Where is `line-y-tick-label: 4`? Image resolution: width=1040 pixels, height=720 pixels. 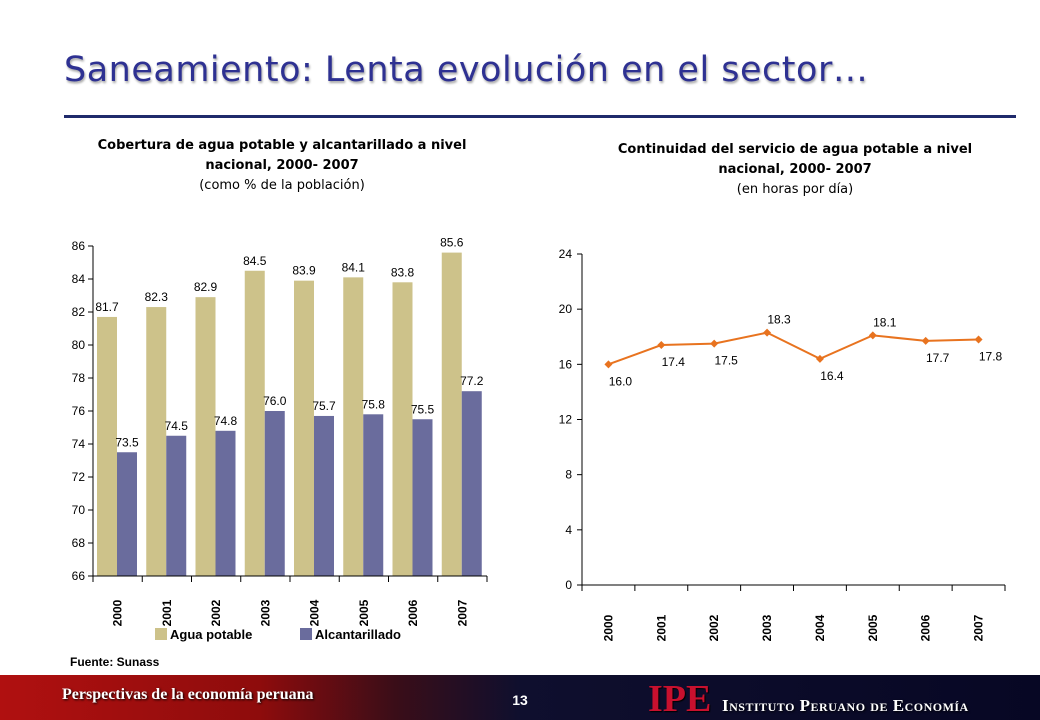 line-y-tick-label: 4 is located at coordinates (568, 530).